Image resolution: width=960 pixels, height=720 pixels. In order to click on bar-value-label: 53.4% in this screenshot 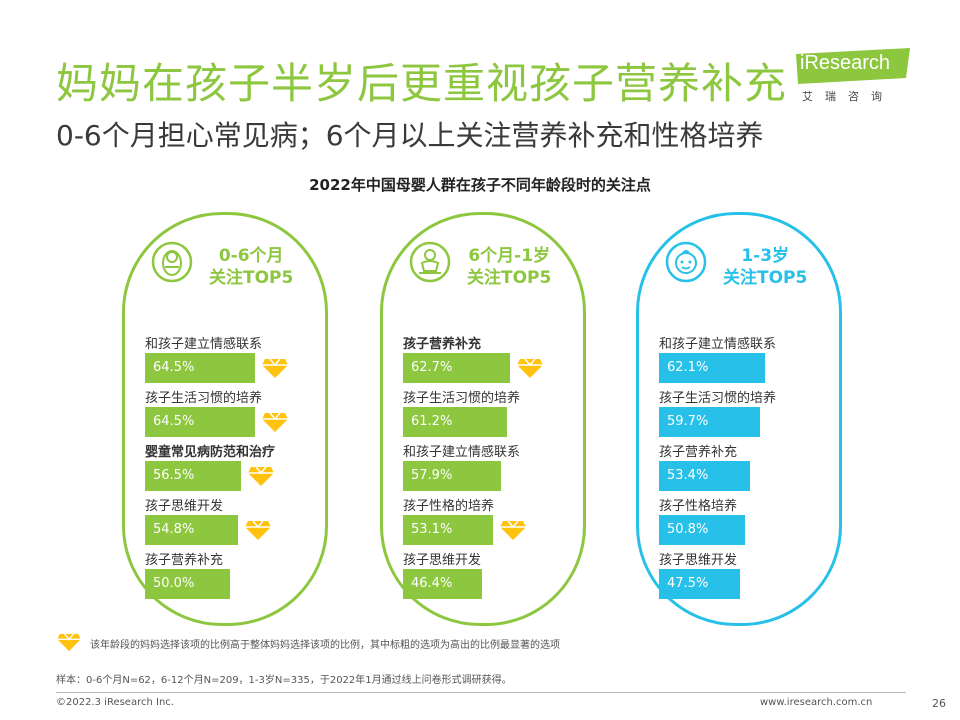, I will do `click(688, 475)`.